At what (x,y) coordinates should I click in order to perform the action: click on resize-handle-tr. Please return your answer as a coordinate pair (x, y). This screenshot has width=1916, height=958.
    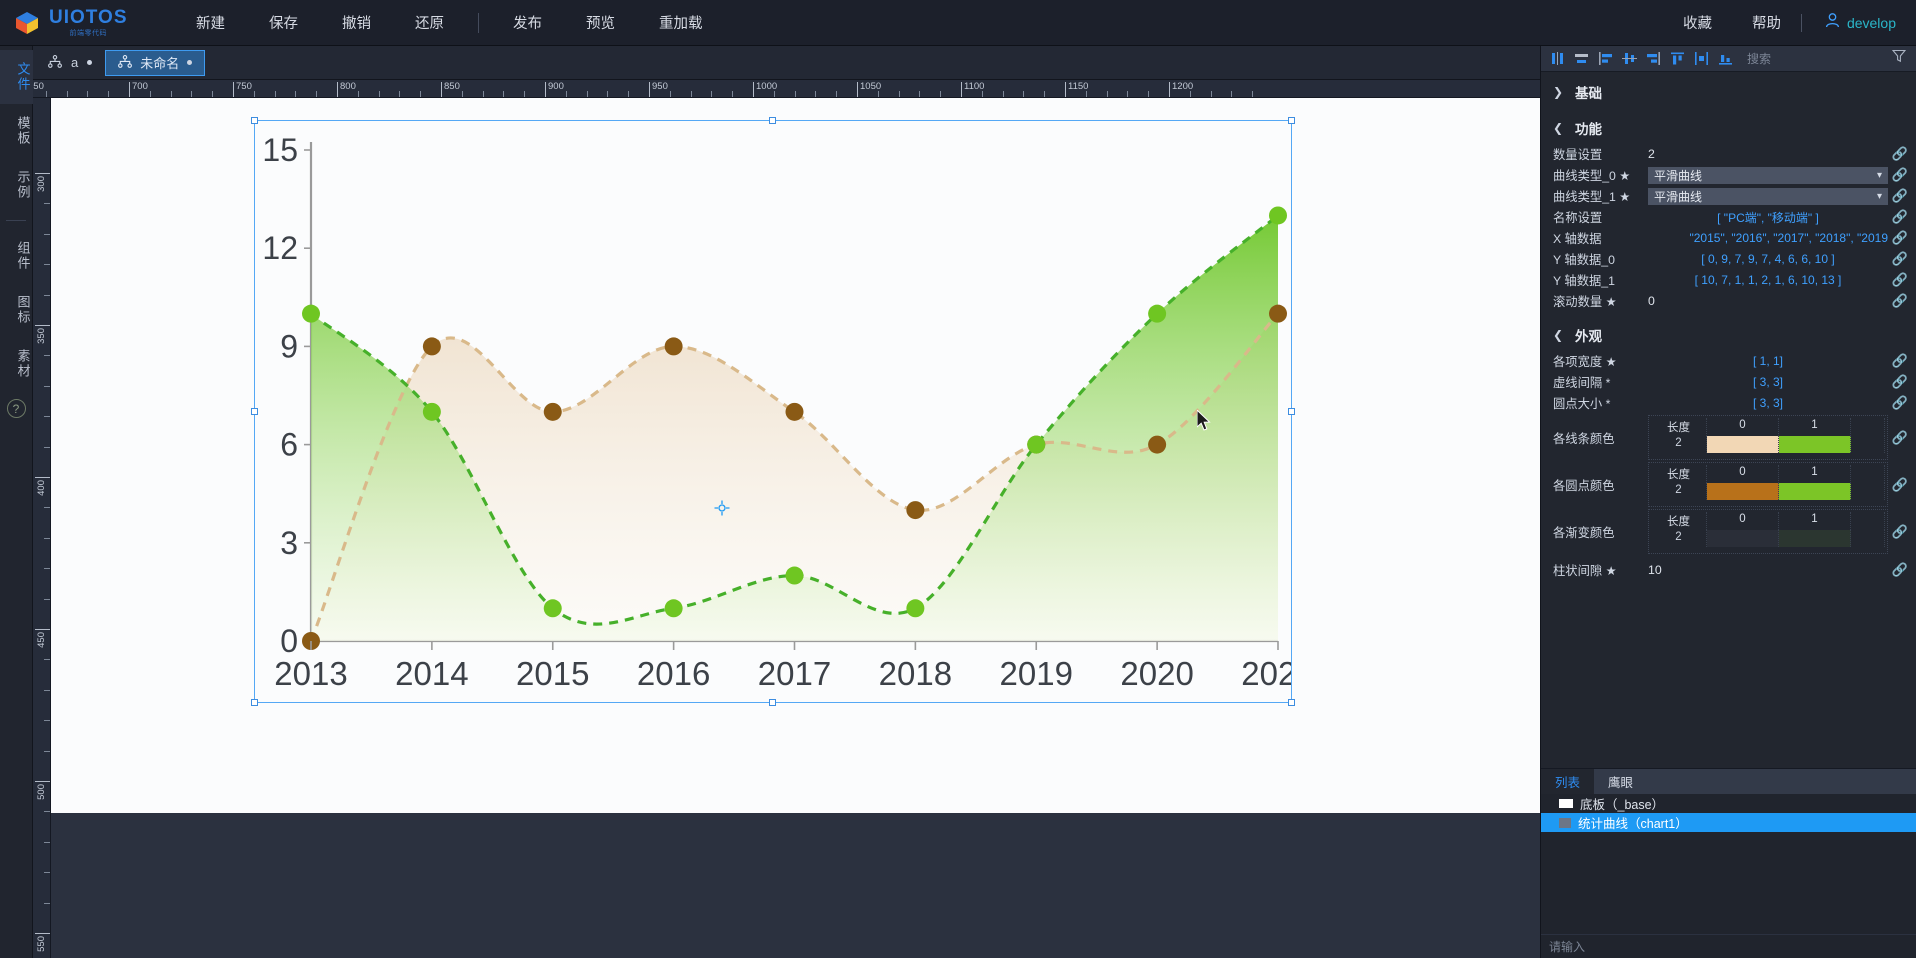
    Looking at the image, I should click on (1291, 120).